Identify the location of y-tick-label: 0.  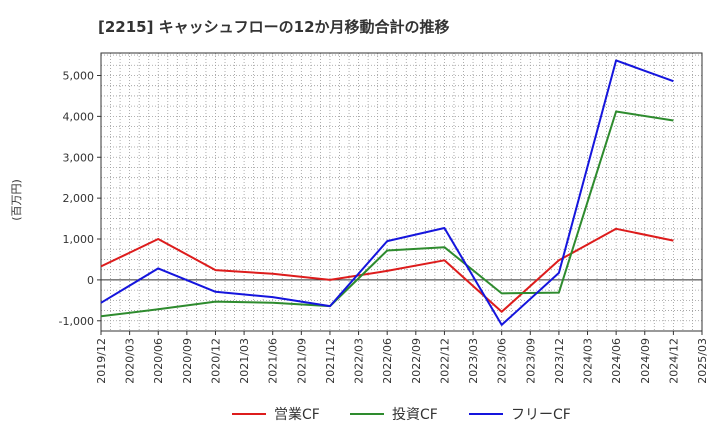
(90, 280).